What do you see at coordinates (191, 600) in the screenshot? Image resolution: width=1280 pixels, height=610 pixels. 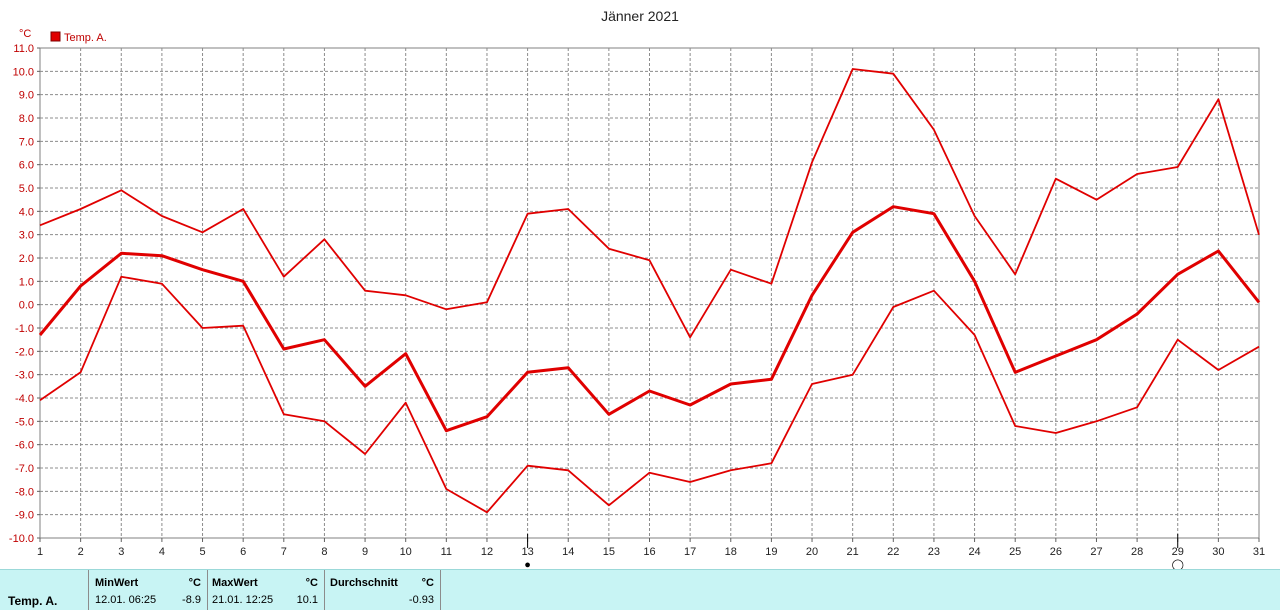 I see `stats-min-value: -8.9` at bounding box center [191, 600].